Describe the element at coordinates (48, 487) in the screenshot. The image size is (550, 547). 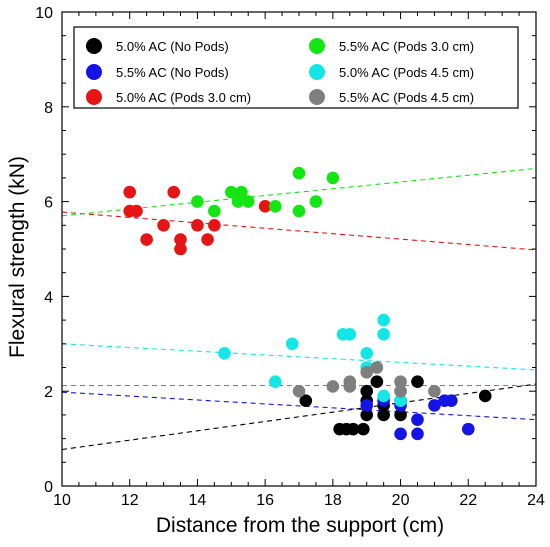
I see `y-tick-label: 0` at that location.